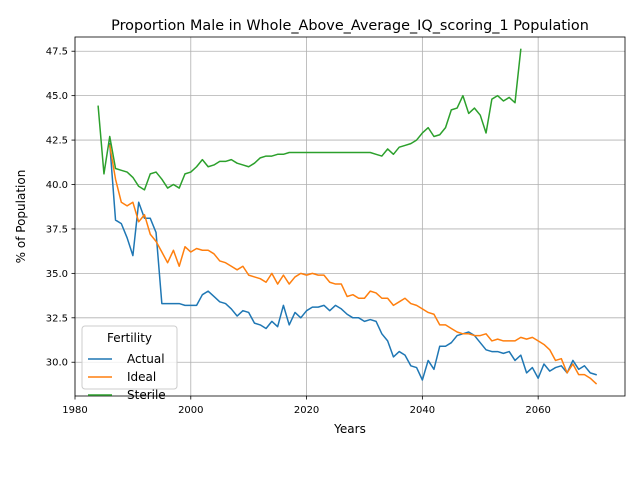 This screenshot has height=480, width=640. I want to click on legend-title: Fertility, so click(129, 338).